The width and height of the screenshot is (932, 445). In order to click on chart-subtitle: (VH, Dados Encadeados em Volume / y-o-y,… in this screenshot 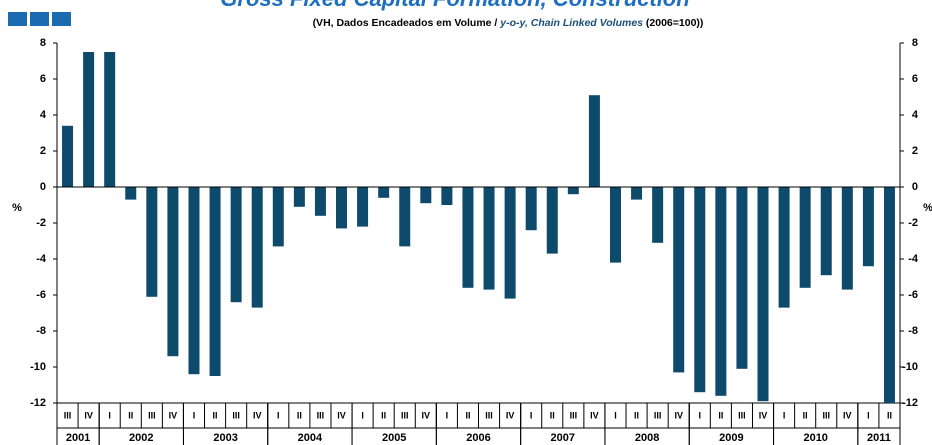, I will do `click(508, 23)`.